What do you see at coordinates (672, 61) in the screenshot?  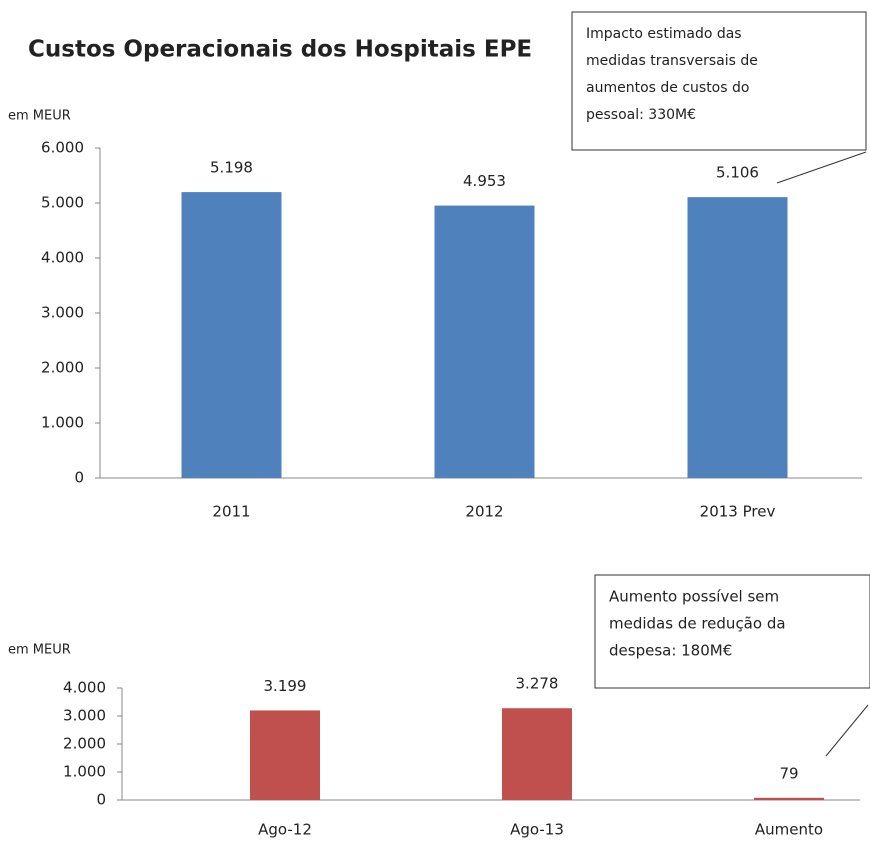 I see `annotation: medidas transversais de` at bounding box center [672, 61].